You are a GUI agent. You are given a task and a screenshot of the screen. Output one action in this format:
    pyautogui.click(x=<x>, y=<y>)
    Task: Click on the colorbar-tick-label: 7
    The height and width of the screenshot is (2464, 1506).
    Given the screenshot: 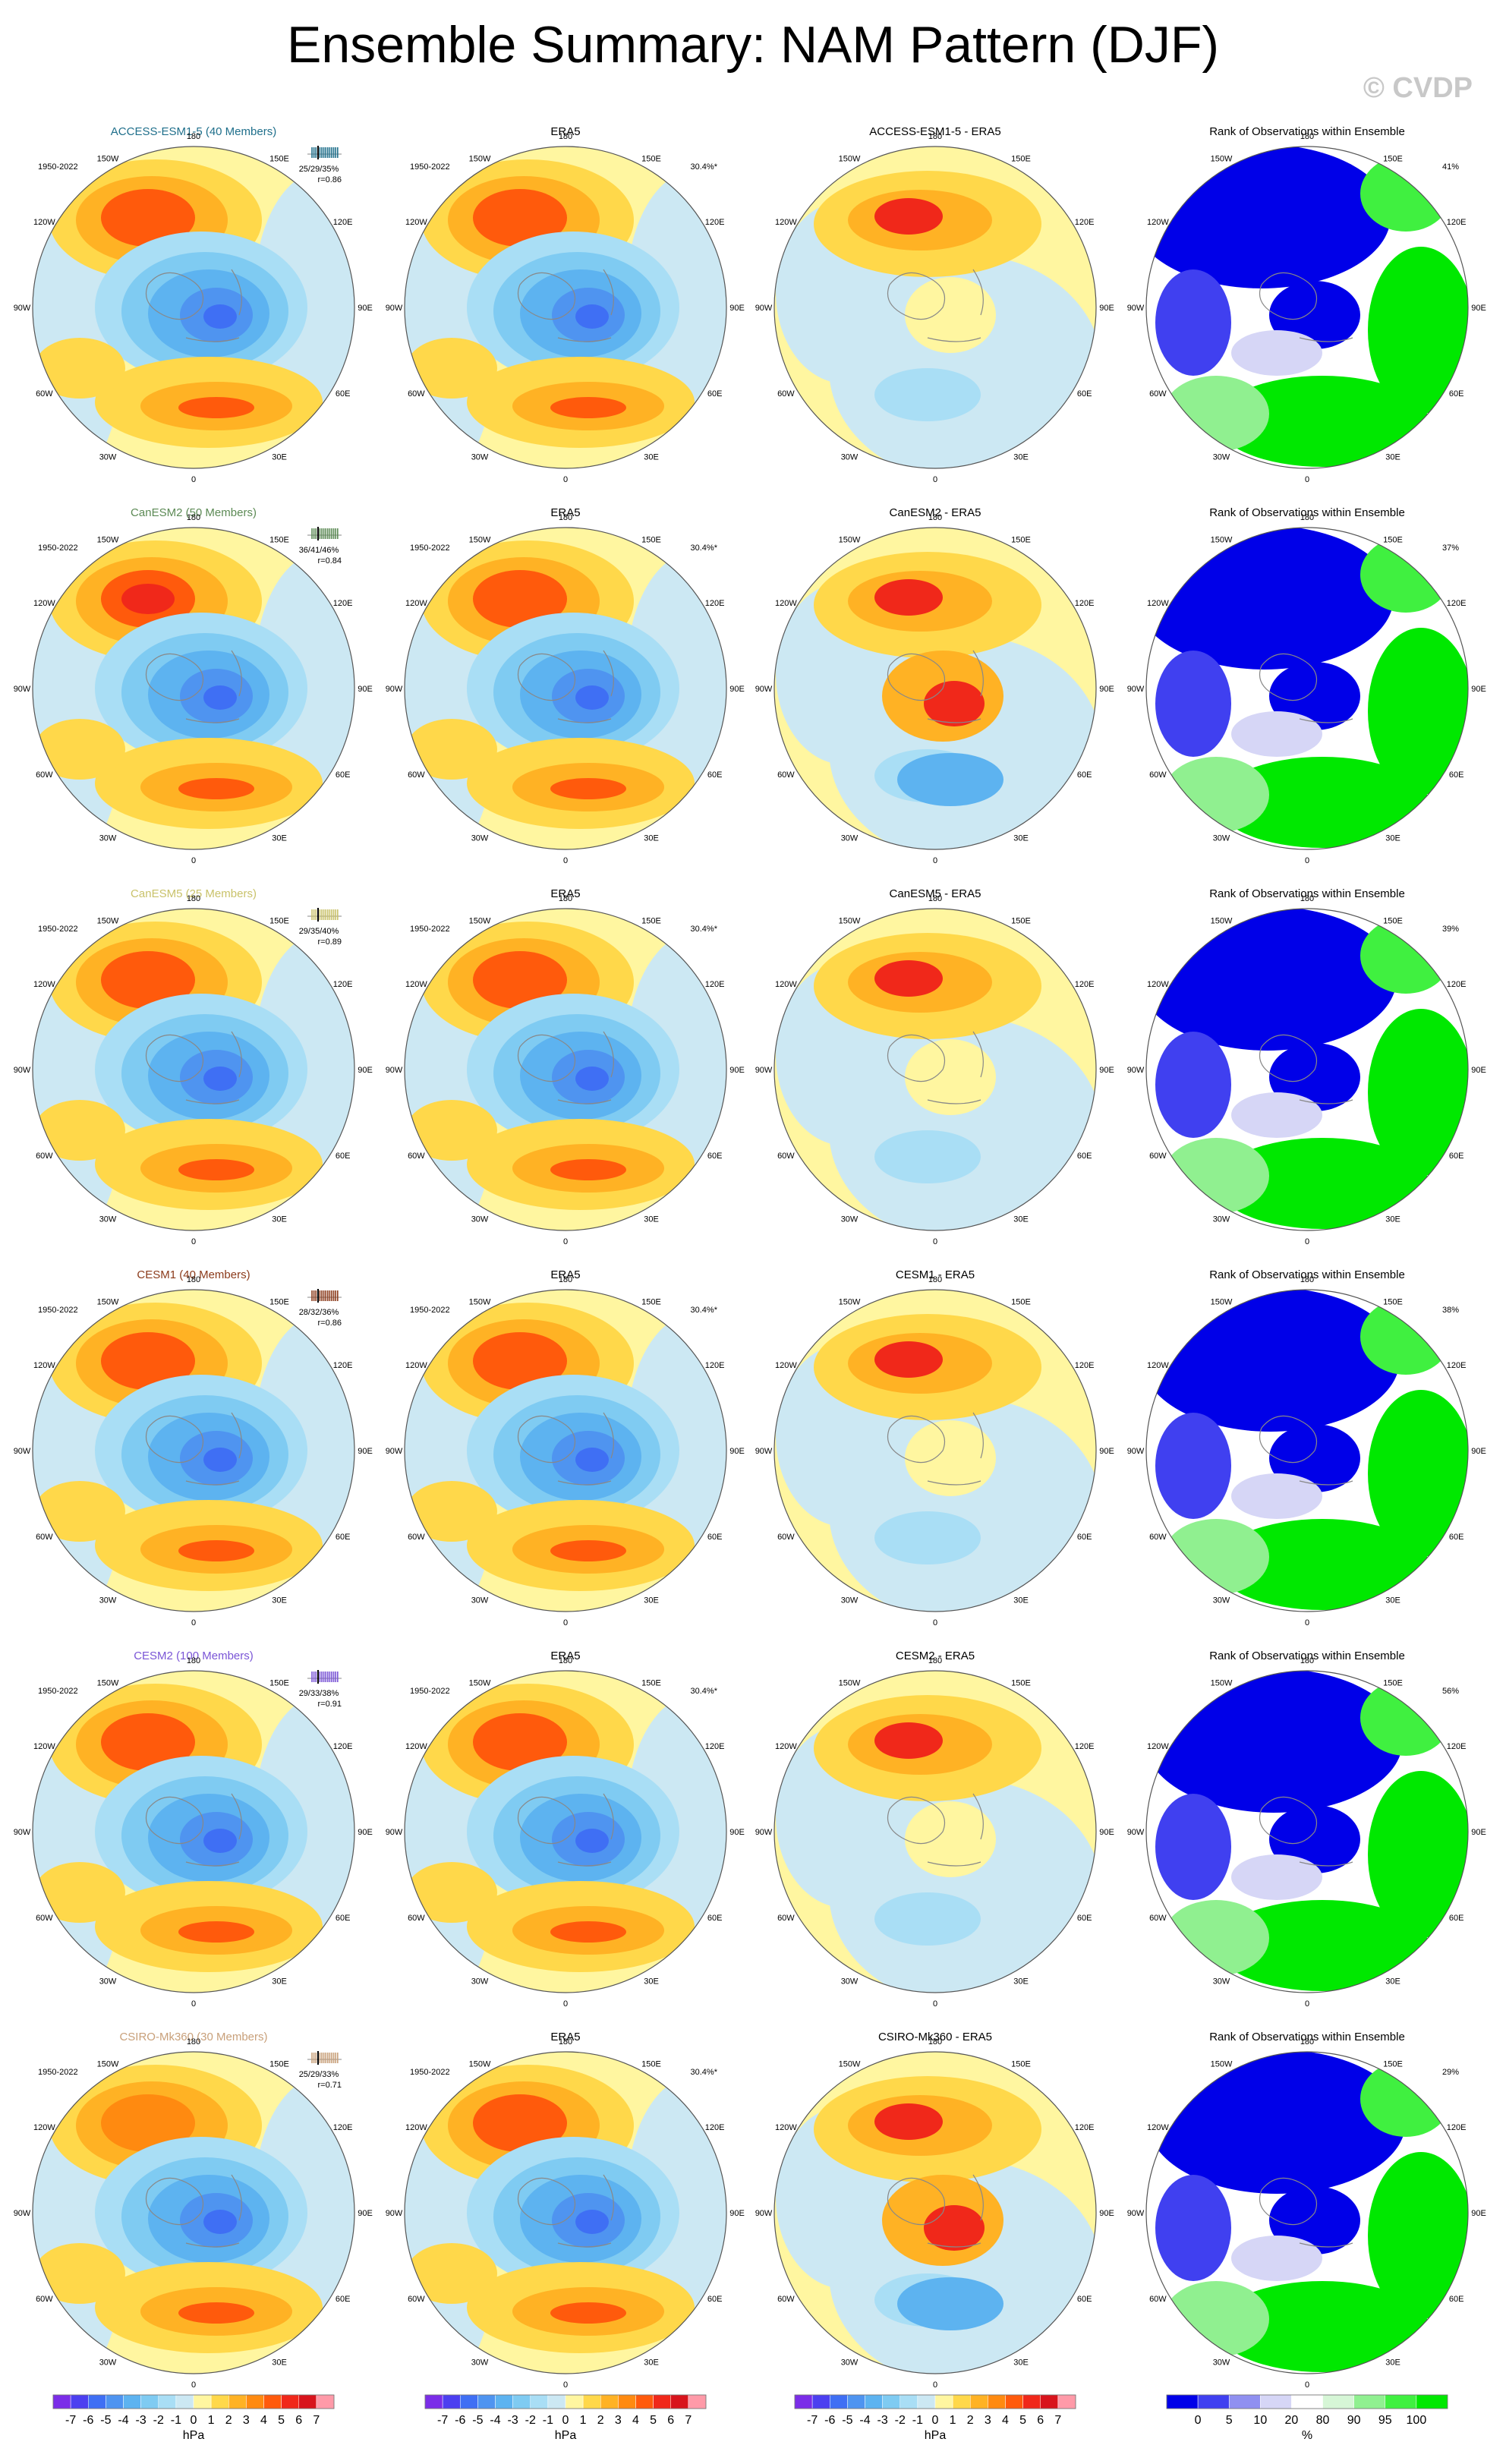 What is the action you would take?
    pyautogui.click(x=688, y=2420)
    